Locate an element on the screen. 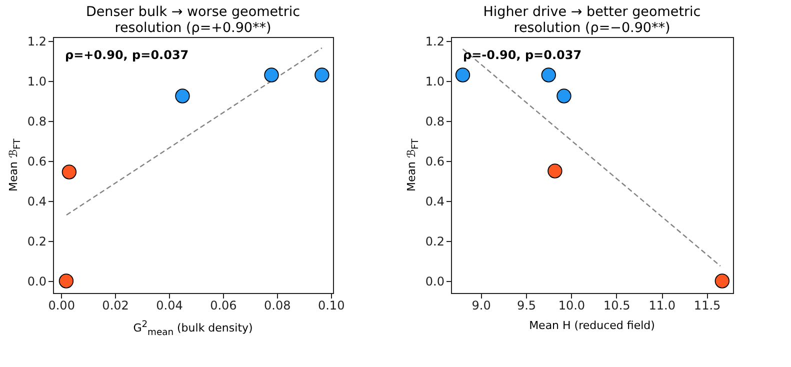 The image size is (791, 367). chart-title: Higher drive → better geometric resolution (ρ=−0.90**) is located at coordinates (592, 20).